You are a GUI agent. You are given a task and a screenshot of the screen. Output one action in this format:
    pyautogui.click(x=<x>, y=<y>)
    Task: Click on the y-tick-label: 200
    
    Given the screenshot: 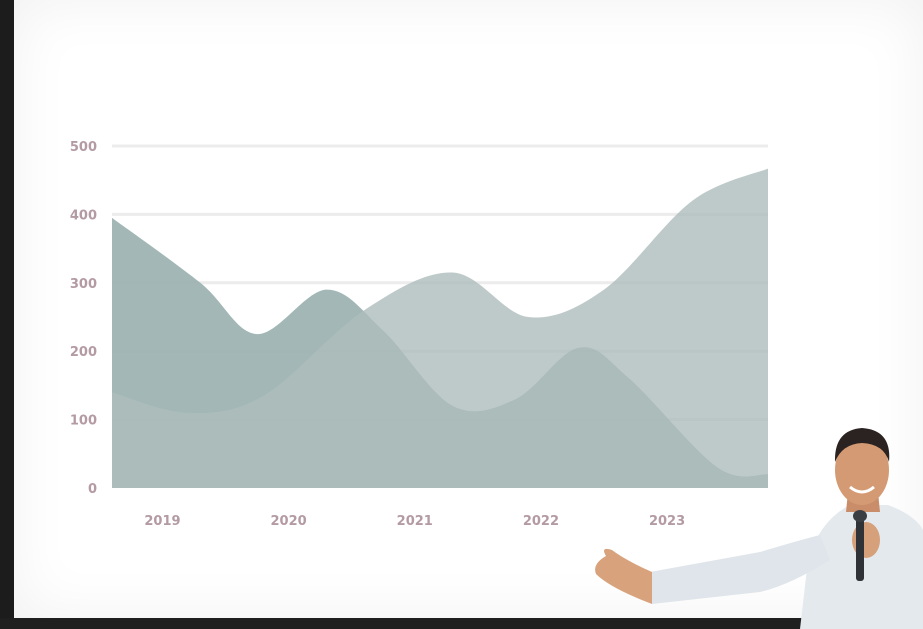 What is the action you would take?
    pyautogui.click(x=83, y=352)
    